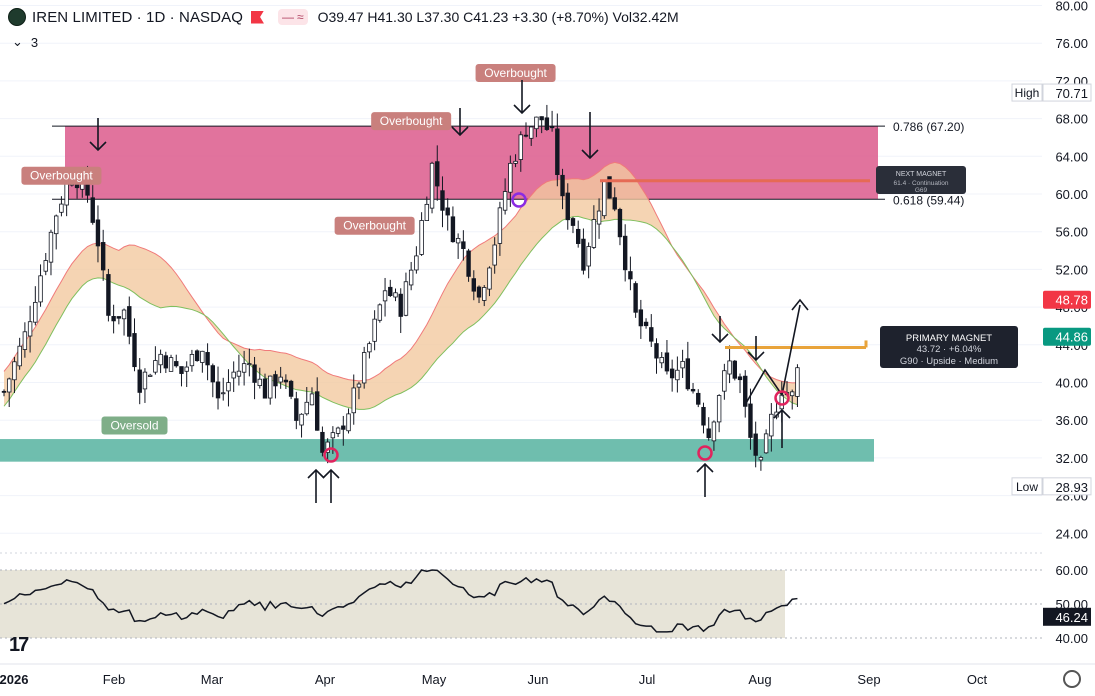  Describe the element at coordinates (921, 183) in the screenshot. I see `next-magnet-line1: 61.4 · Continuation` at that location.